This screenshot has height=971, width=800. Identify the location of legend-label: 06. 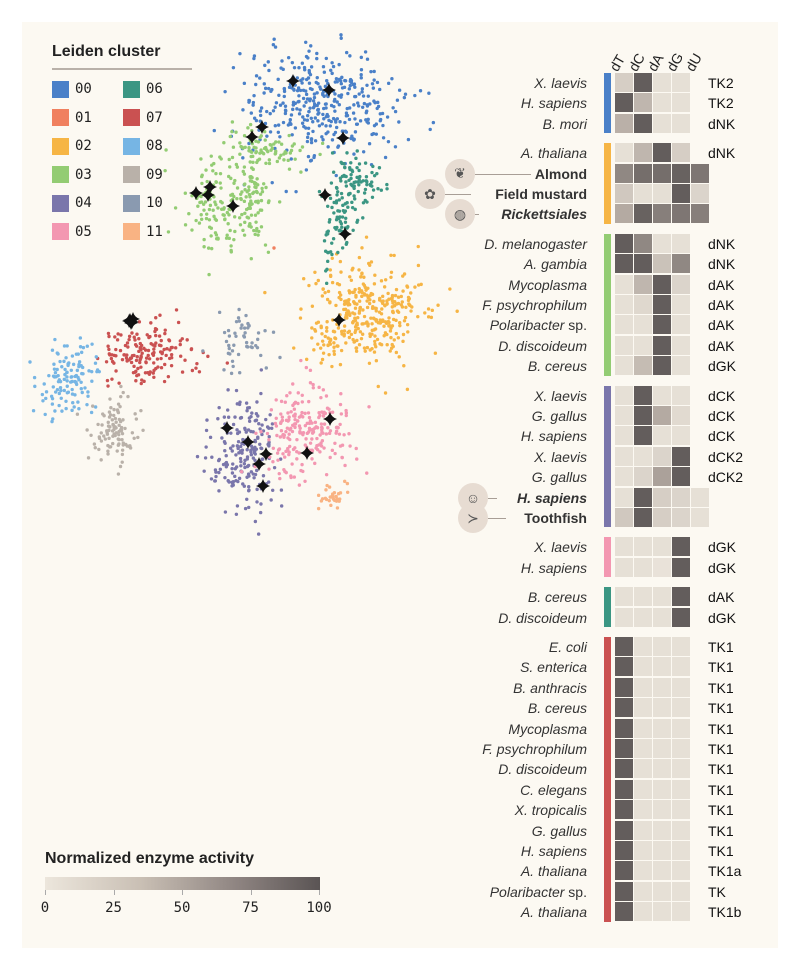
(154, 89).